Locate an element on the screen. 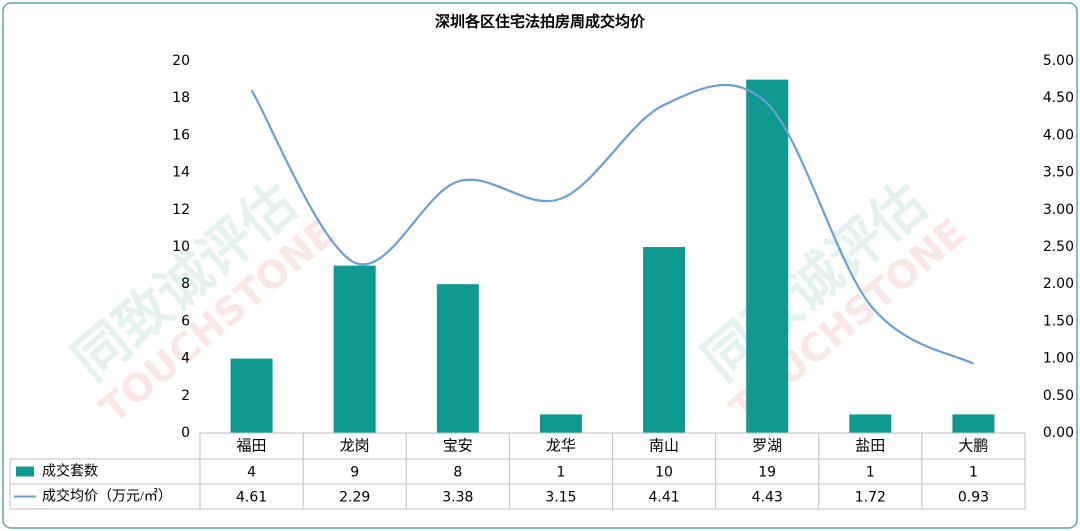 This screenshot has height=531, width=1080. y-tick-label: 0 is located at coordinates (185, 433).